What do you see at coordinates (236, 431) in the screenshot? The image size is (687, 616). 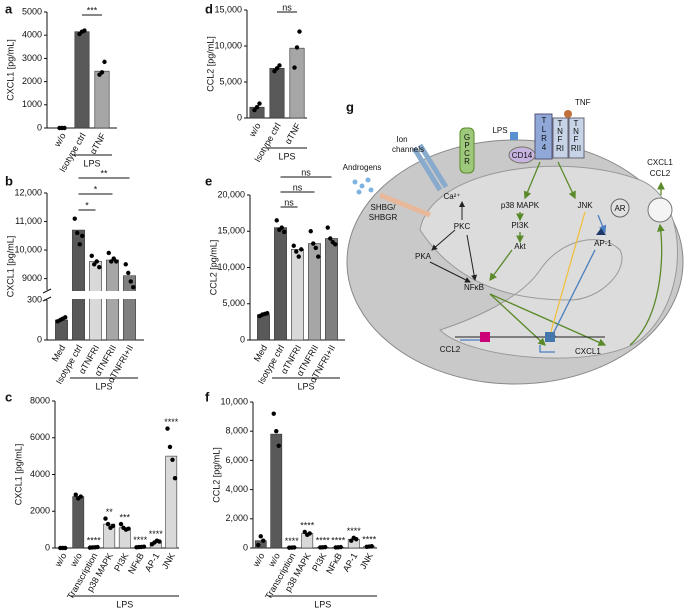 I see `y-tick-label: 8,000` at bounding box center [236, 431].